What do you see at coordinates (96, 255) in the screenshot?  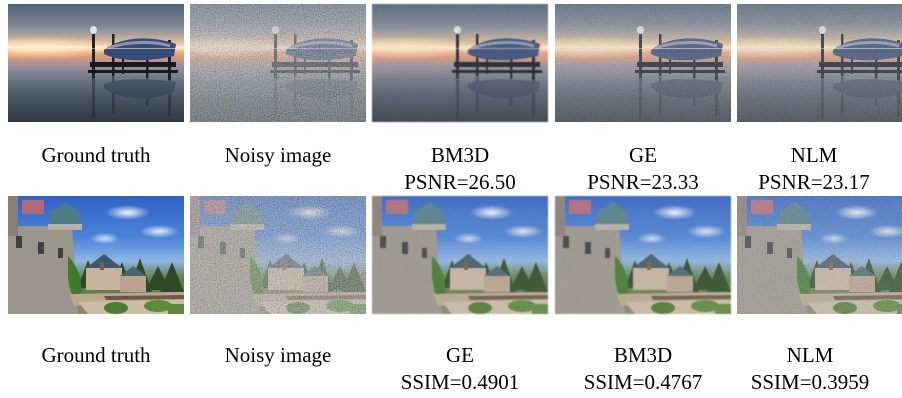 I see `image-castle-ground-truth` at bounding box center [96, 255].